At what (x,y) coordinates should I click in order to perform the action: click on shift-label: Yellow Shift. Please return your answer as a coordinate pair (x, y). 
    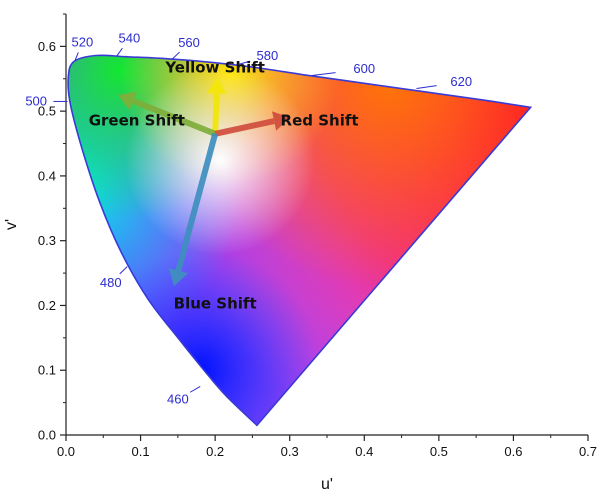
    Looking at the image, I should click on (214, 67).